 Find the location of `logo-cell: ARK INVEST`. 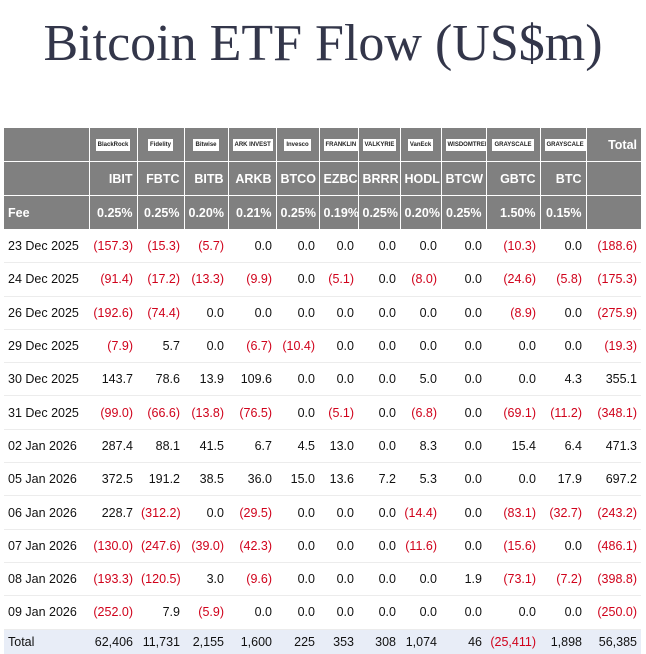

logo-cell: ARK INVEST is located at coordinates (251, 145).